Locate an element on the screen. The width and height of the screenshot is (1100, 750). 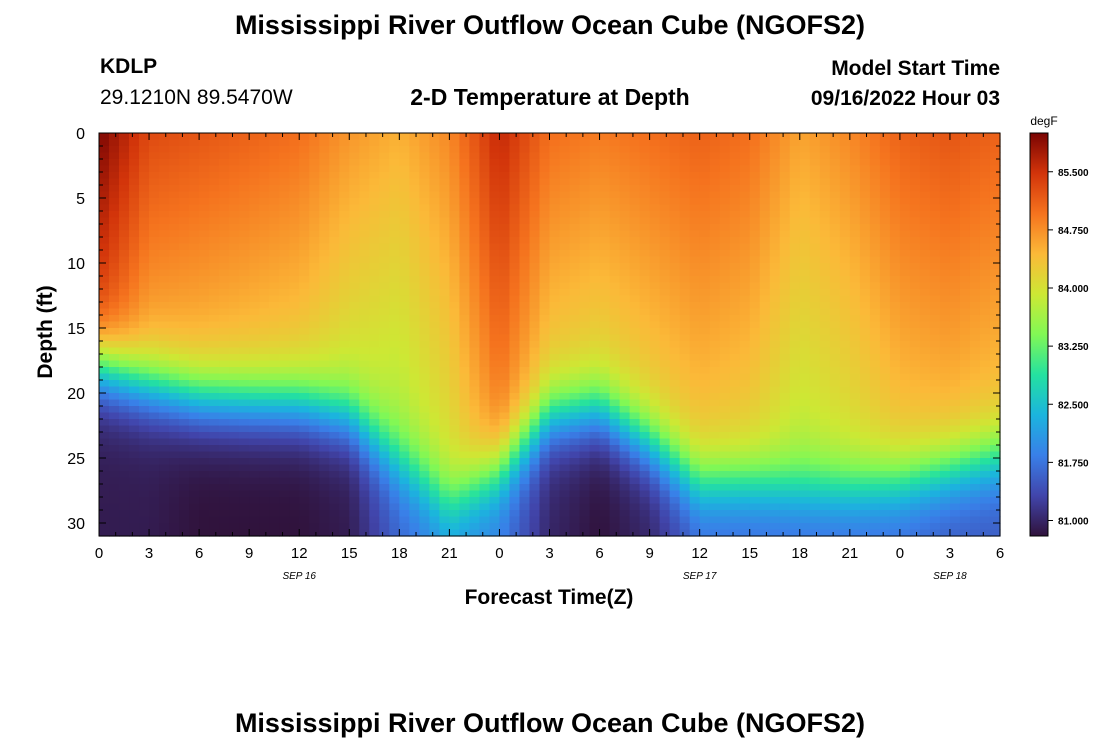
station-coordinates: 29.1210N 89.5470W is located at coordinates (196, 97).